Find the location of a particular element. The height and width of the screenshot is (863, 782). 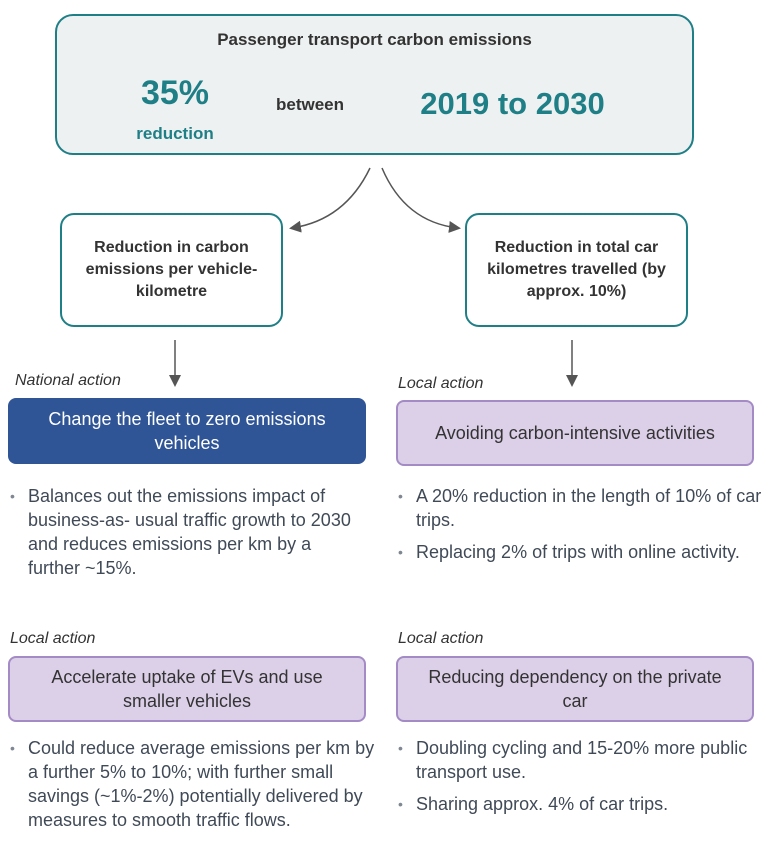

stat-value: 35% is located at coordinates (175, 93).